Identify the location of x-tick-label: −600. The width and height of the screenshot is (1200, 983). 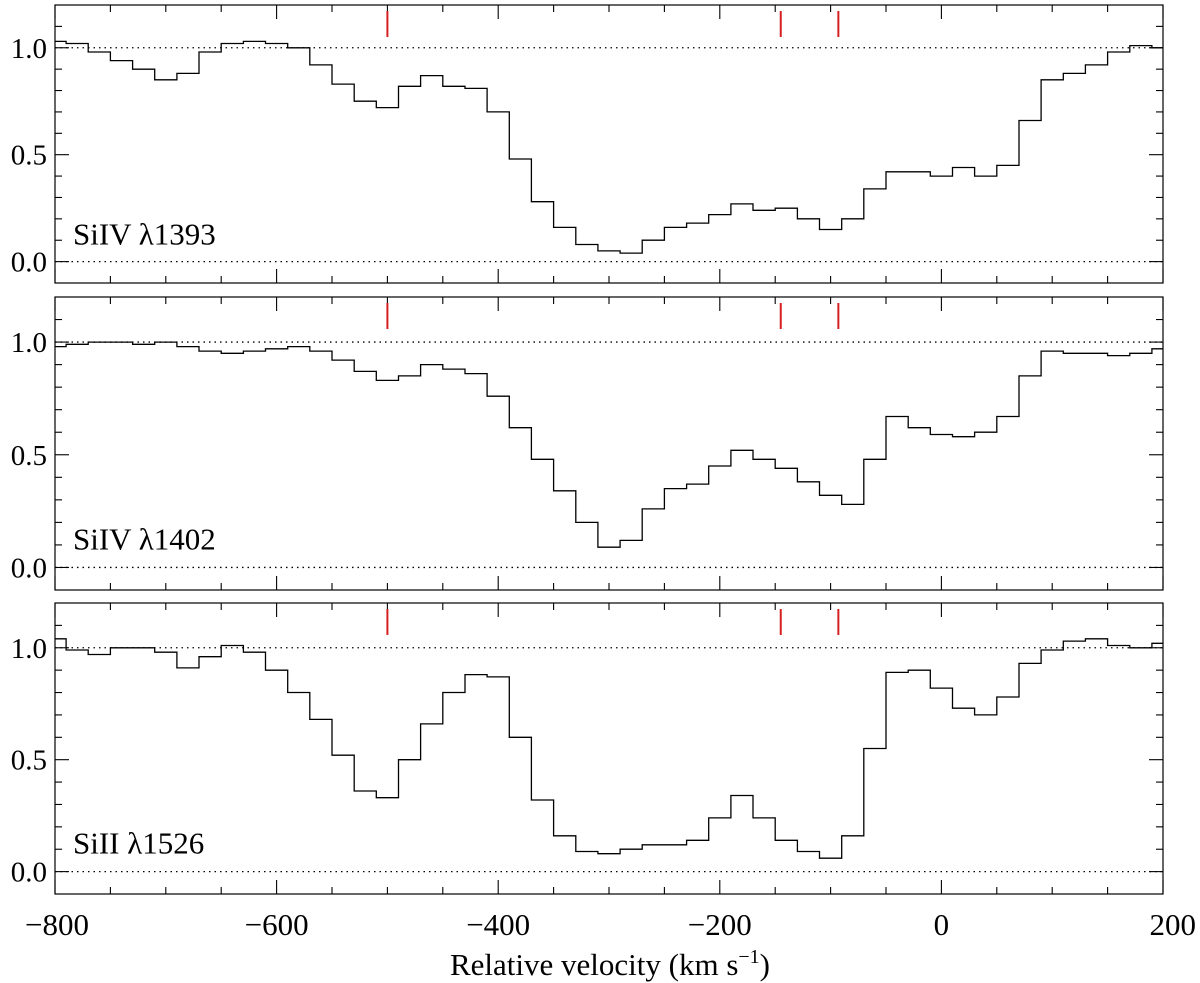
(277, 924).